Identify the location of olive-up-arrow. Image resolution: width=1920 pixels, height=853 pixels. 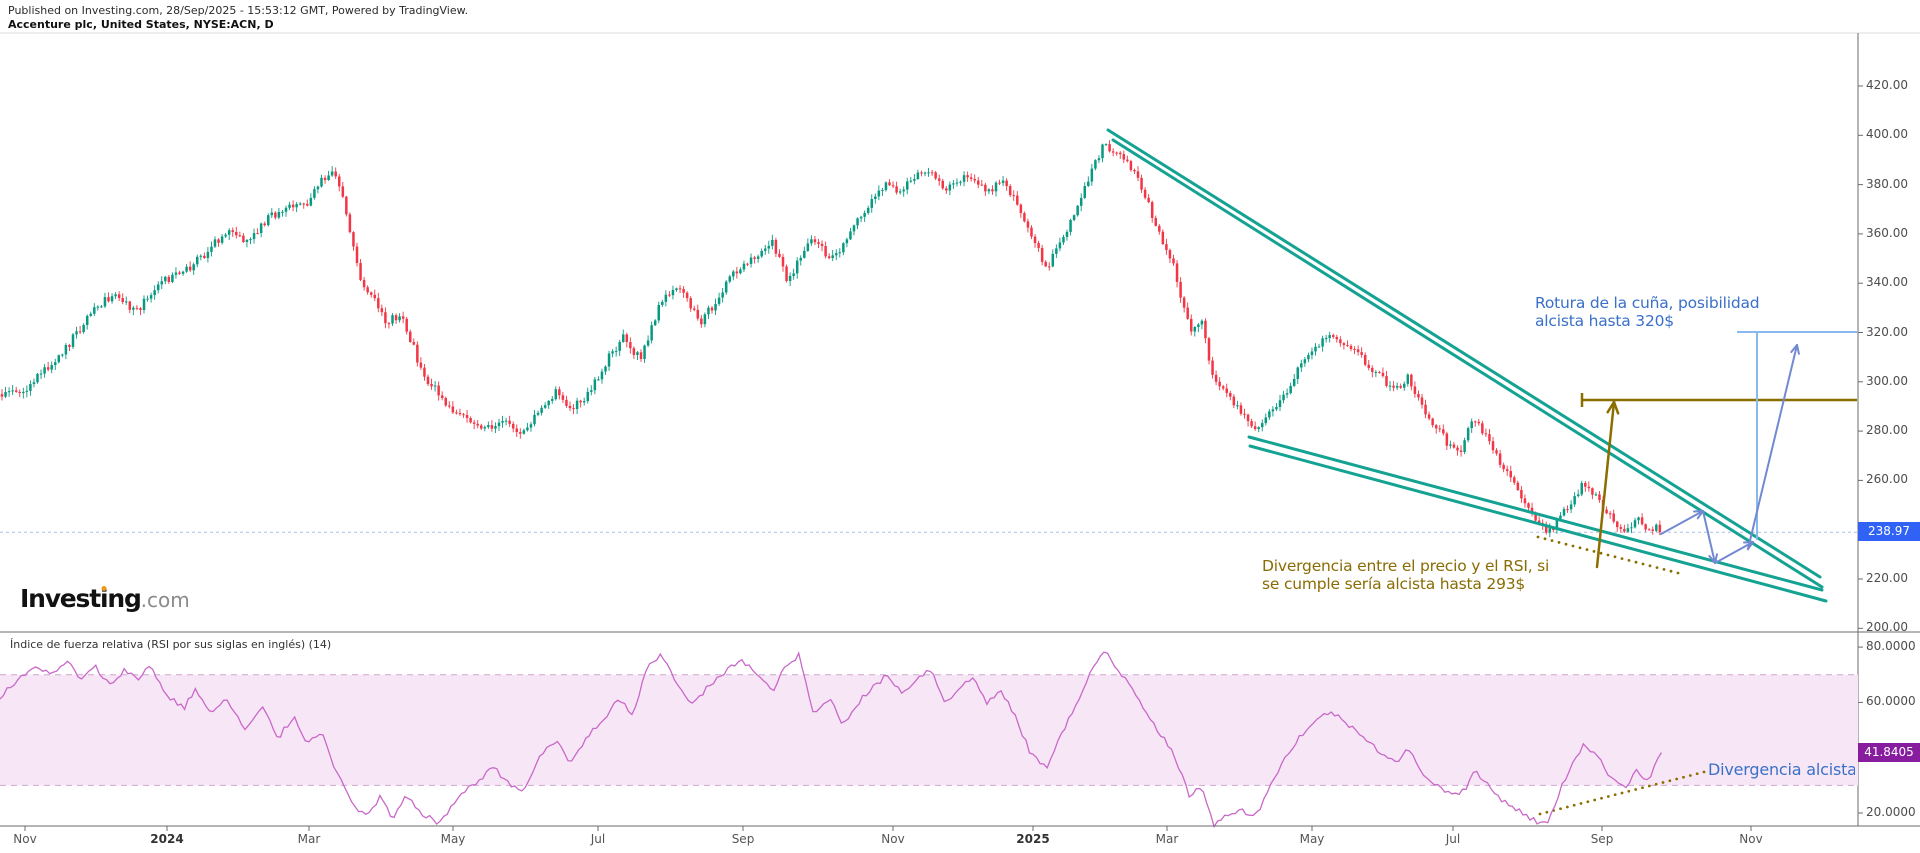
(1607, 484).